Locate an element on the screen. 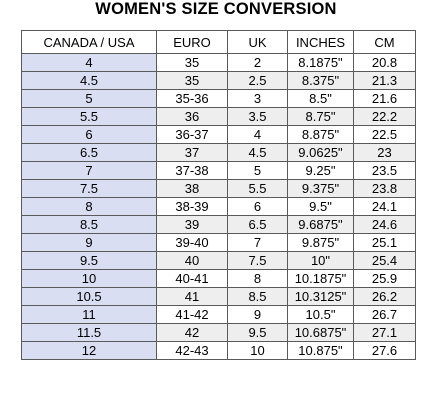  cell-canada-usa: 12 is located at coordinates (89, 350).